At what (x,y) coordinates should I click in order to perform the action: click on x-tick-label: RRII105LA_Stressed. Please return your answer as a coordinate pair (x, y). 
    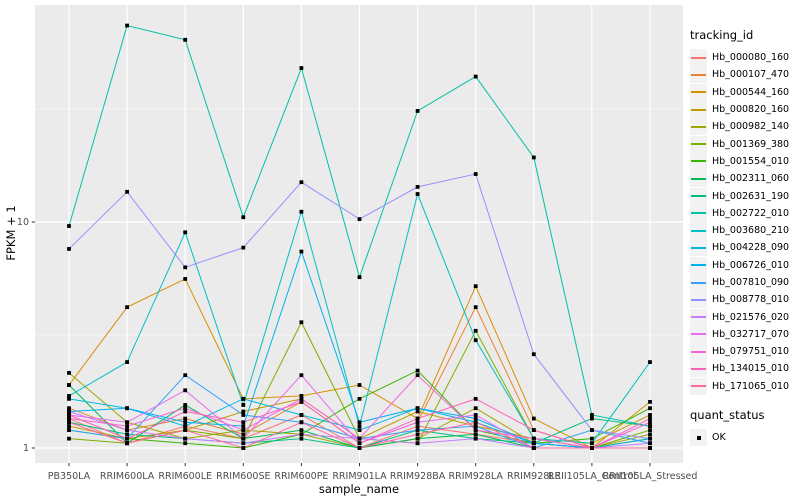
    Looking at the image, I should click on (650, 476).